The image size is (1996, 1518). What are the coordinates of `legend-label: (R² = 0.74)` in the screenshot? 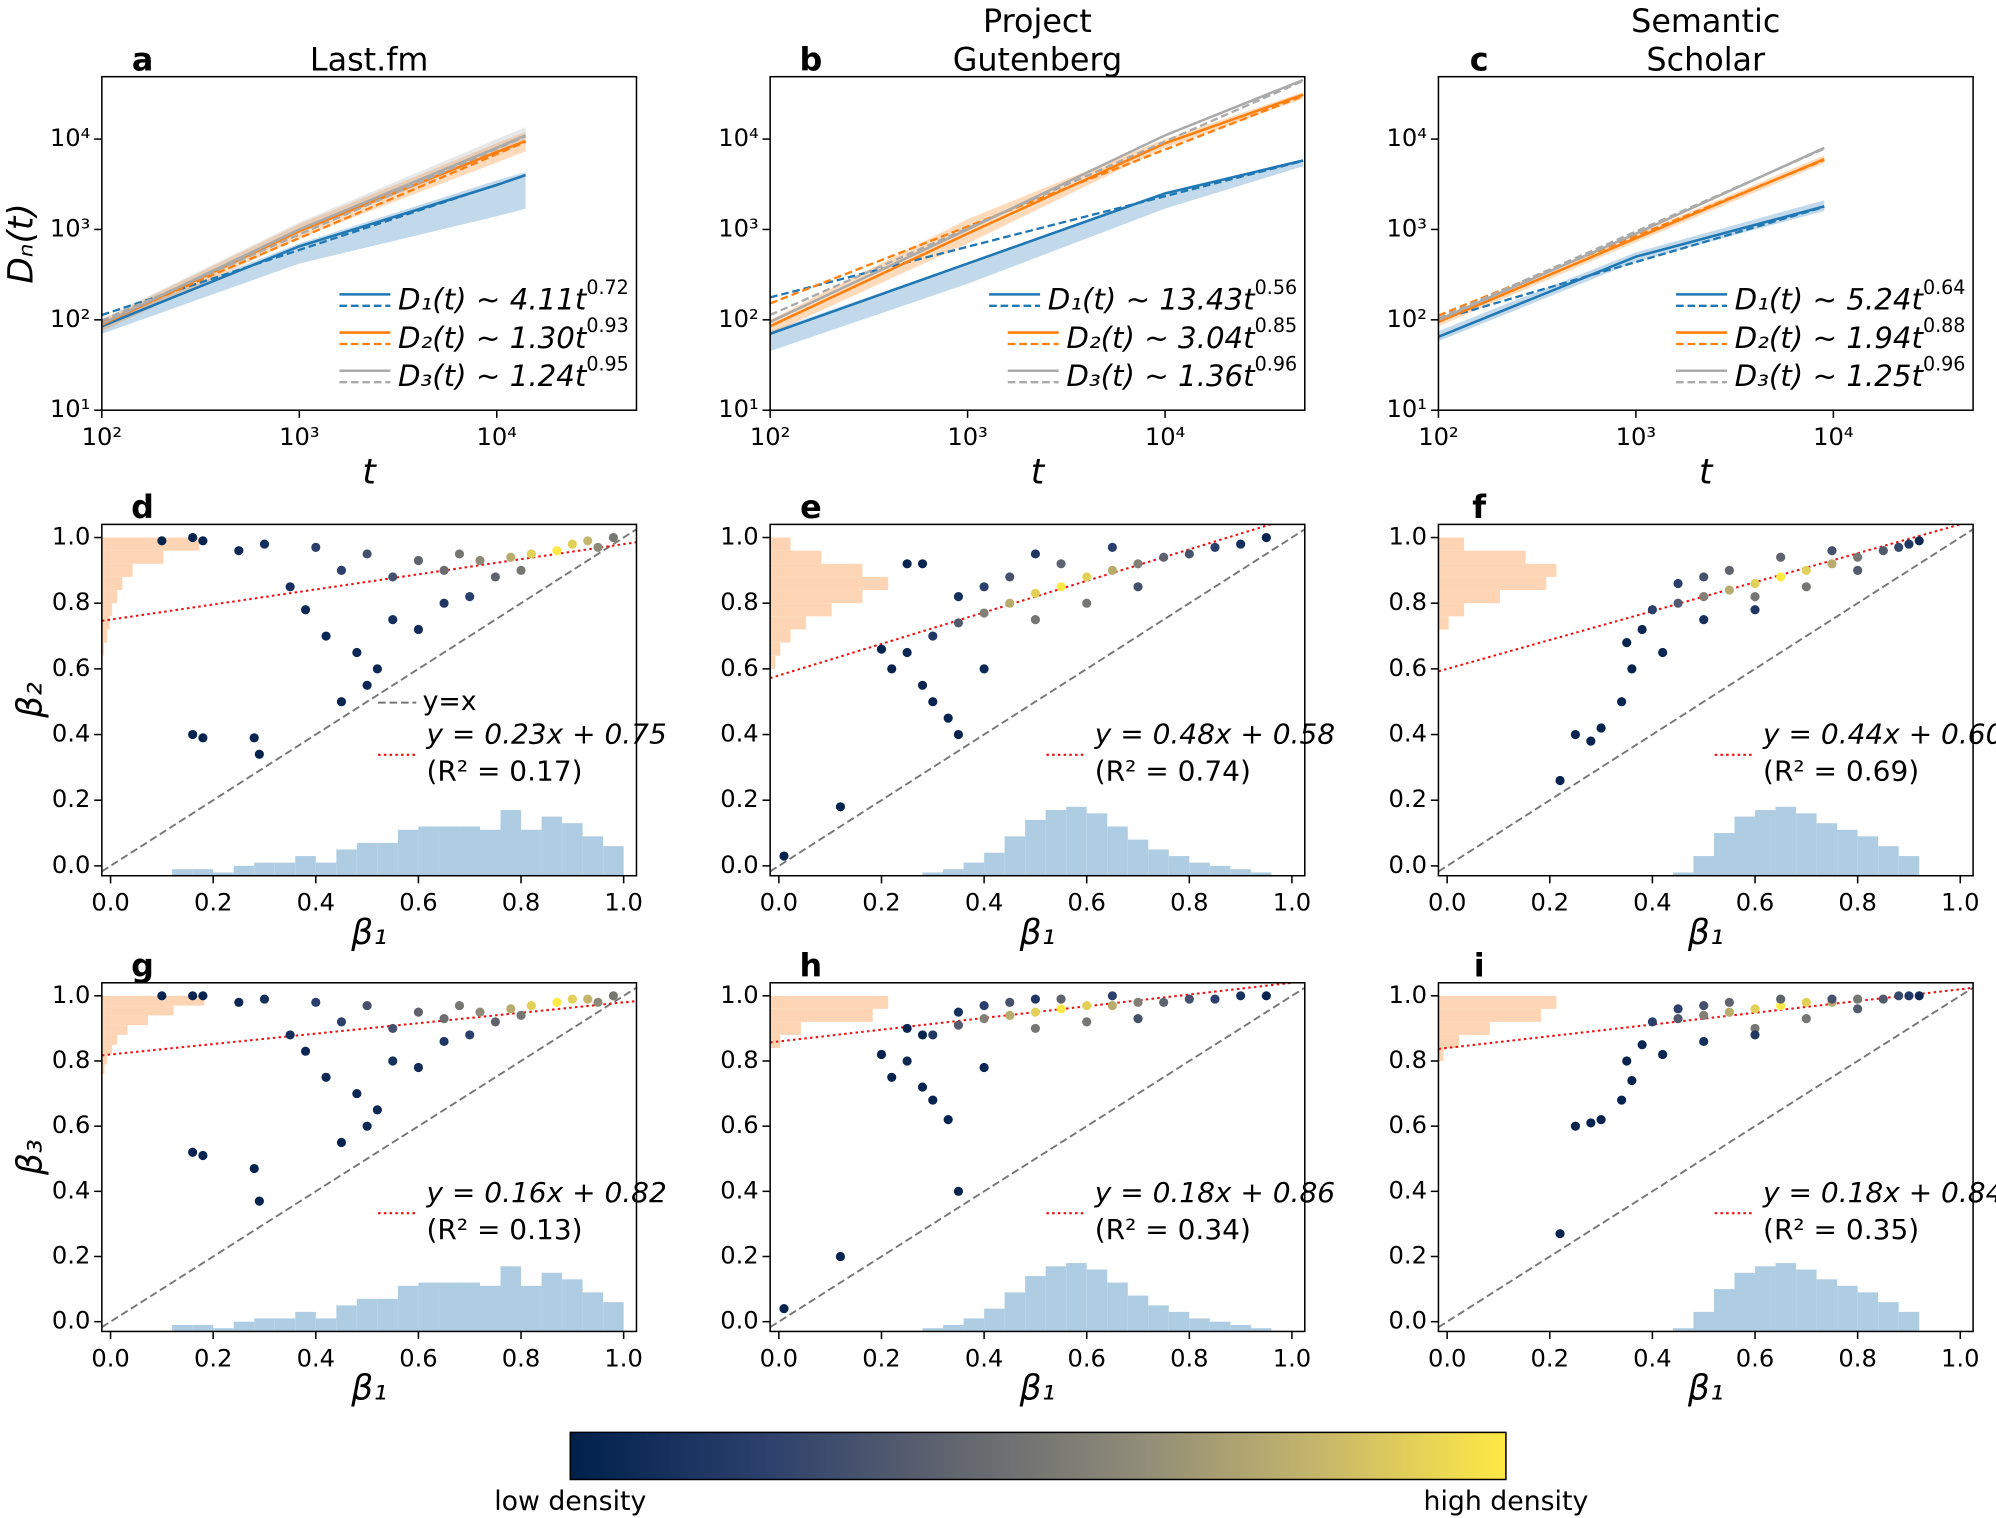 It's located at (1173, 771).